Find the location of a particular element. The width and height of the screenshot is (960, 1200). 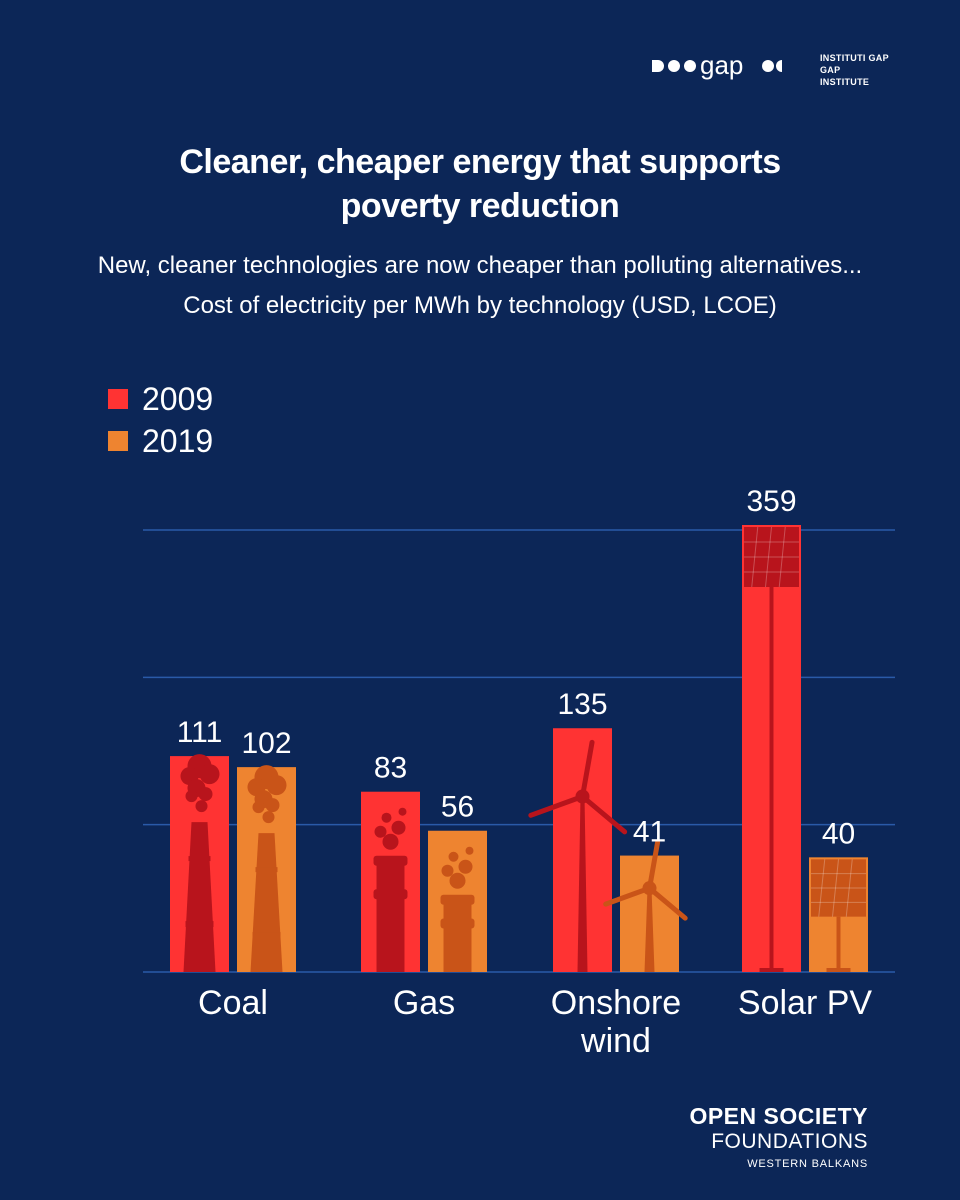

data-label: 359 is located at coordinates (771, 501).